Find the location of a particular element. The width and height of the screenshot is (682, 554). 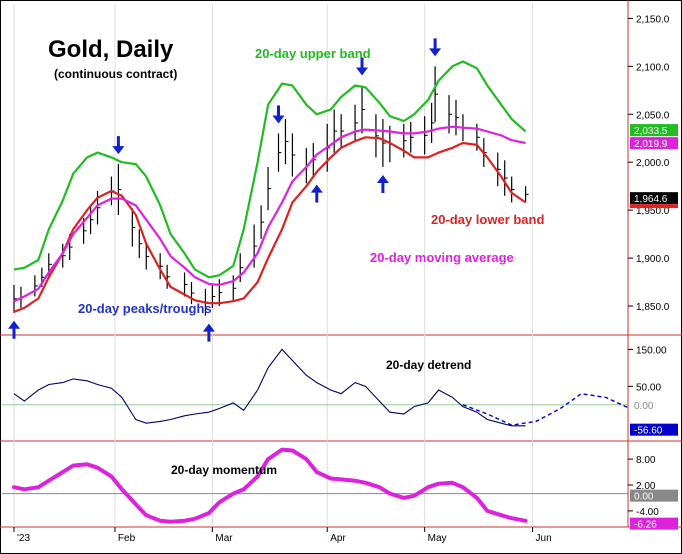

value-tag-text: 2,033.5 is located at coordinates (651, 131).